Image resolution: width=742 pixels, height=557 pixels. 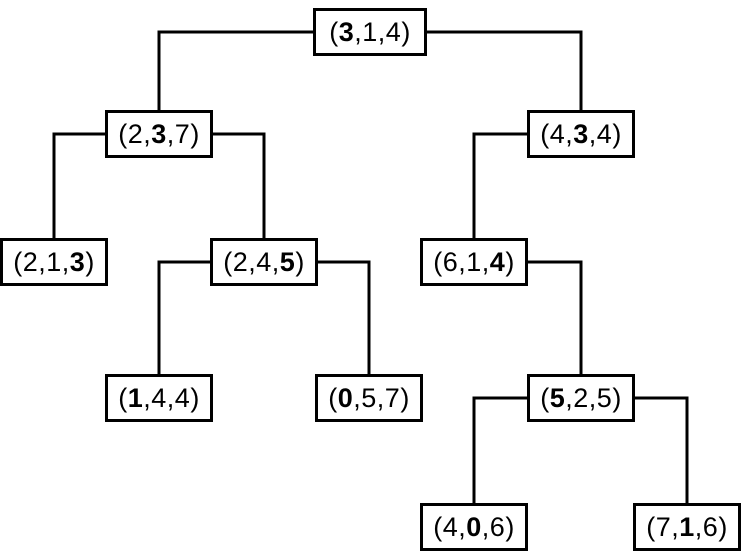 I want to click on tree-node-057: (0, 5, 7), so click(x=369, y=398).